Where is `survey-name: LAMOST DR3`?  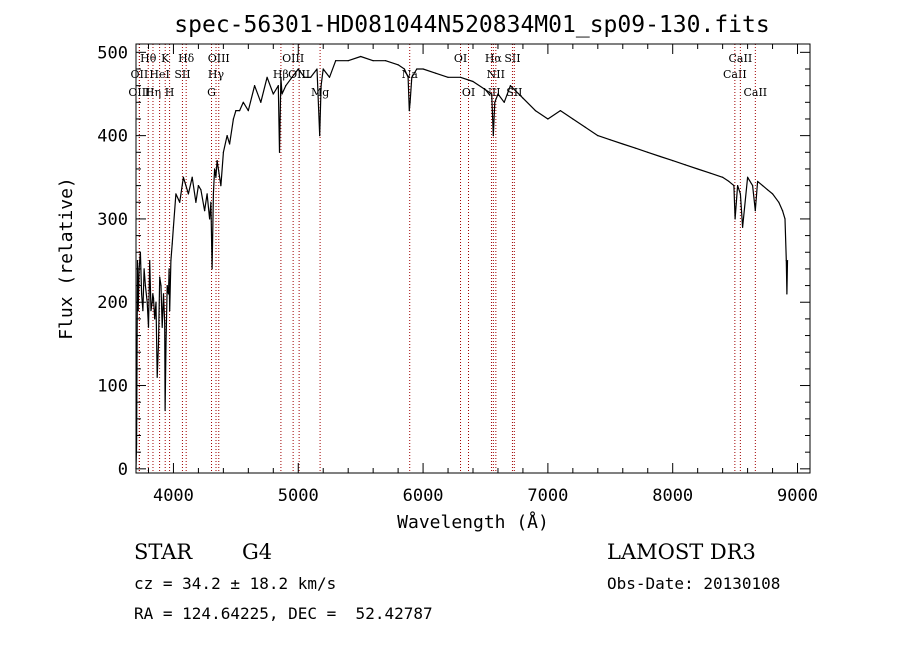 survey-name: LAMOST DR3 is located at coordinates (681, 552).